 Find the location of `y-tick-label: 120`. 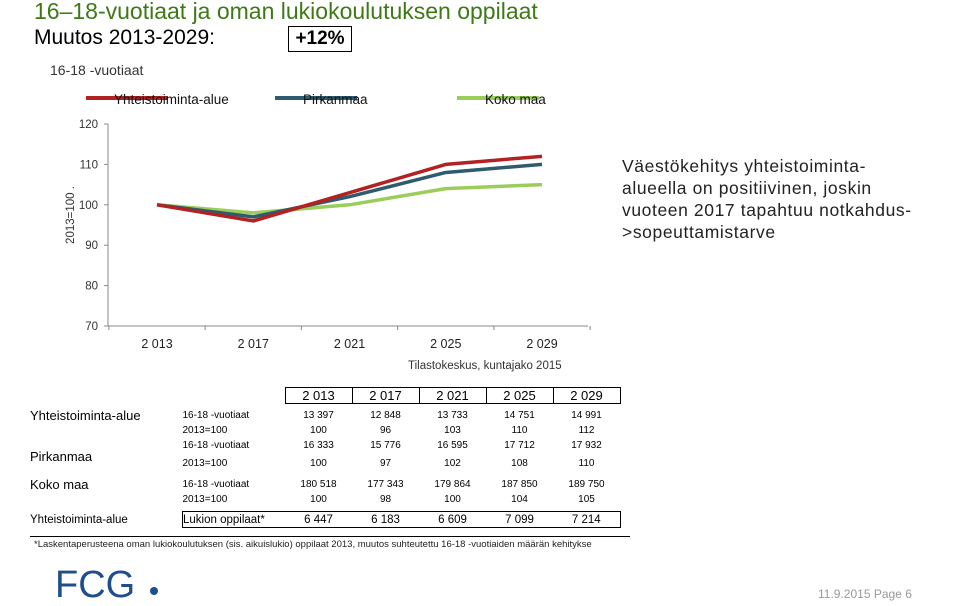

y-tick-label: 120 is located at coordinates (88, 125).